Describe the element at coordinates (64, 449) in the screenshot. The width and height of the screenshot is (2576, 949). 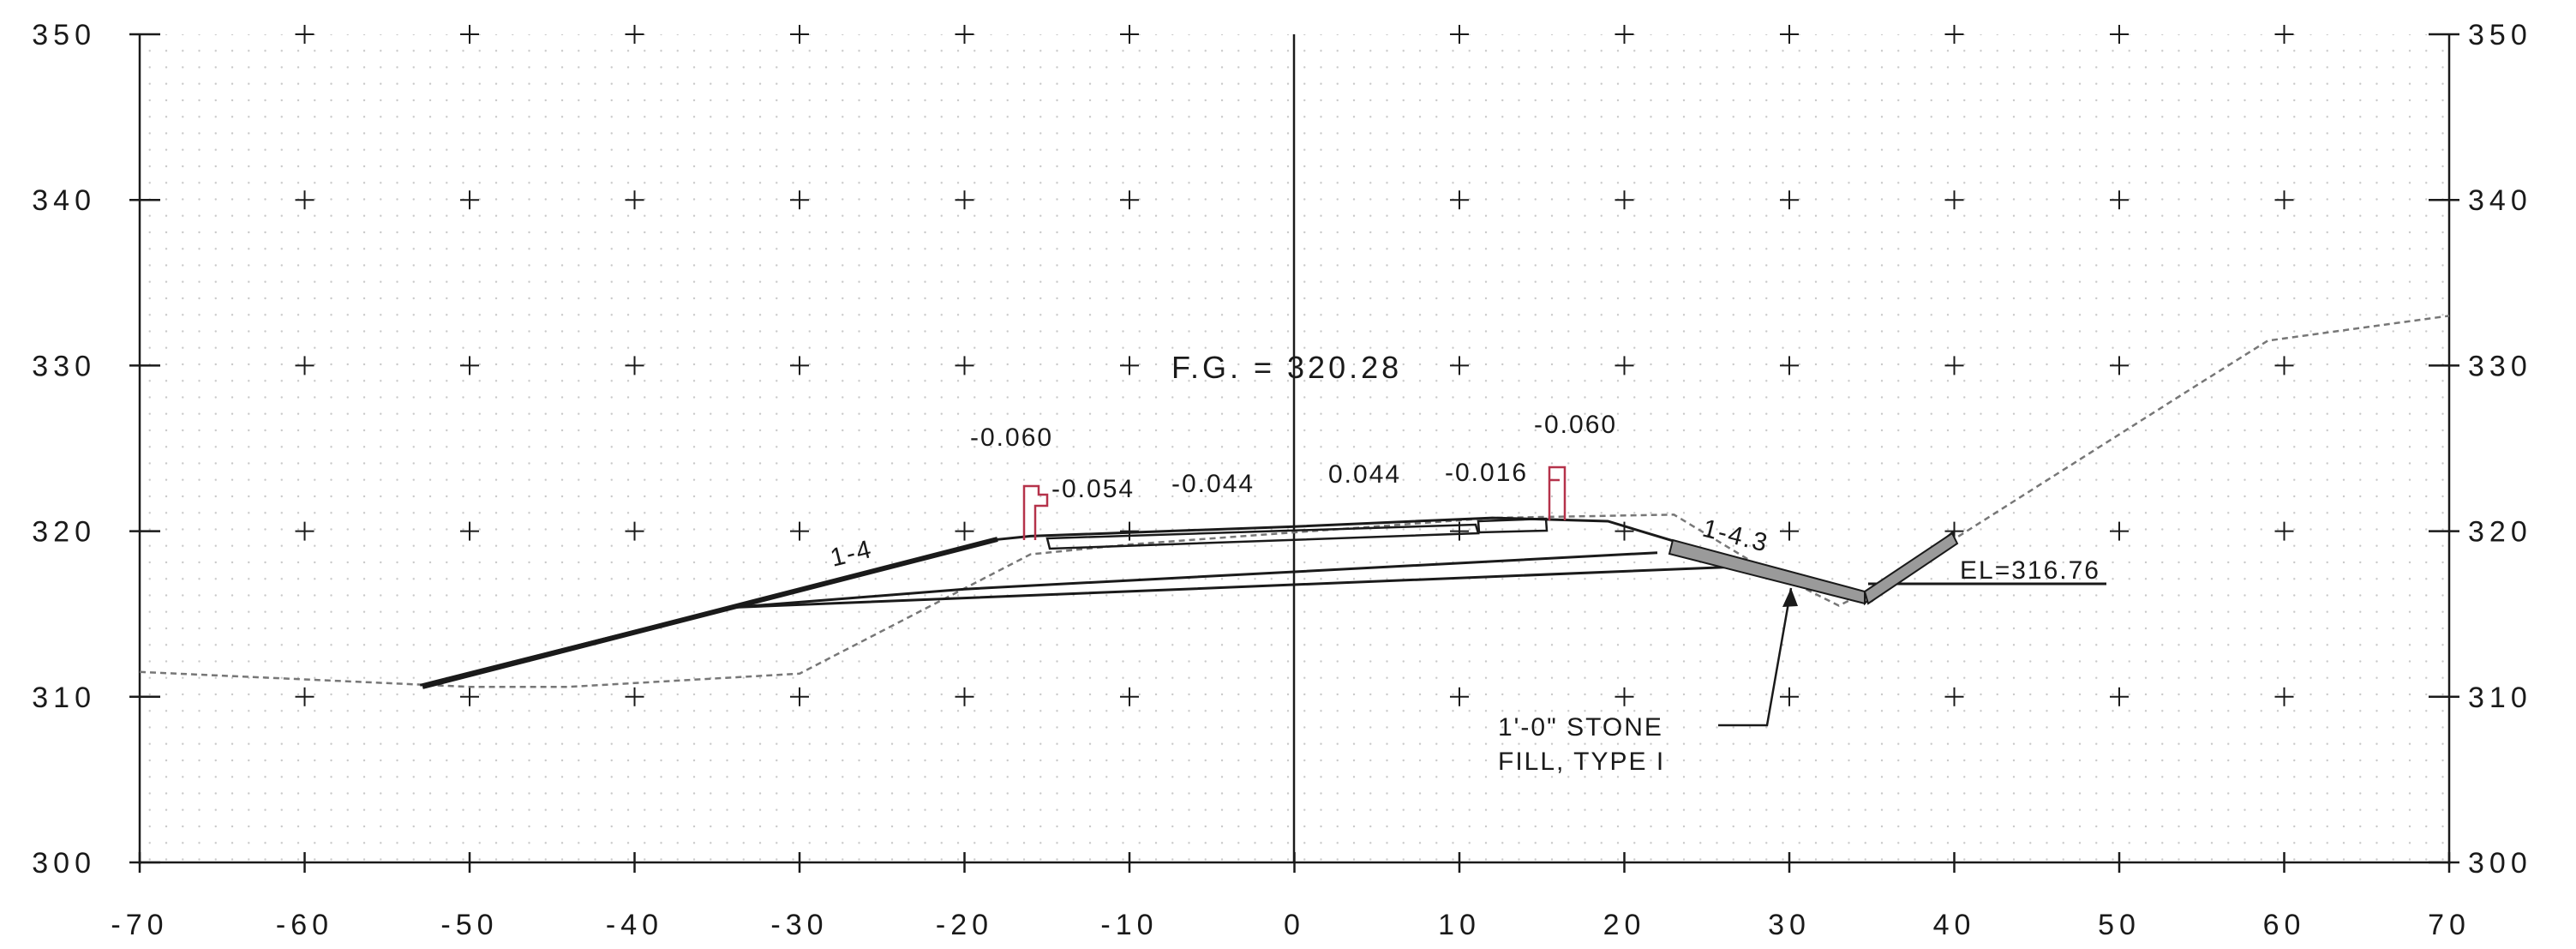
I see `y-axis-tick-labels-left: 300 310 320 330 340 350` at that location.